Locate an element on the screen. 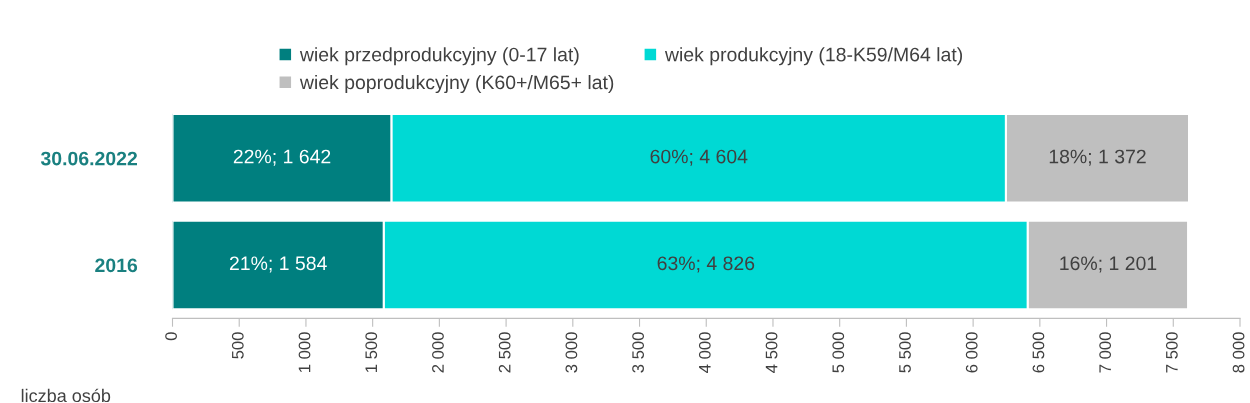  x-tick-label: 2 000 is located at coordinates (438, 352).